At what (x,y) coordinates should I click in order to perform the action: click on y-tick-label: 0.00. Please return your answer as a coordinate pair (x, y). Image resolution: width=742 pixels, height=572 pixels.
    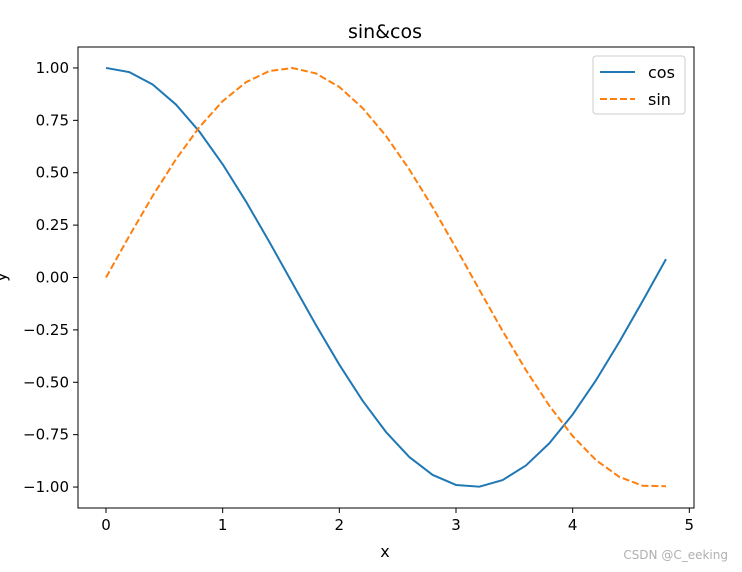
    Looking at the image, I should click on (52, 278).